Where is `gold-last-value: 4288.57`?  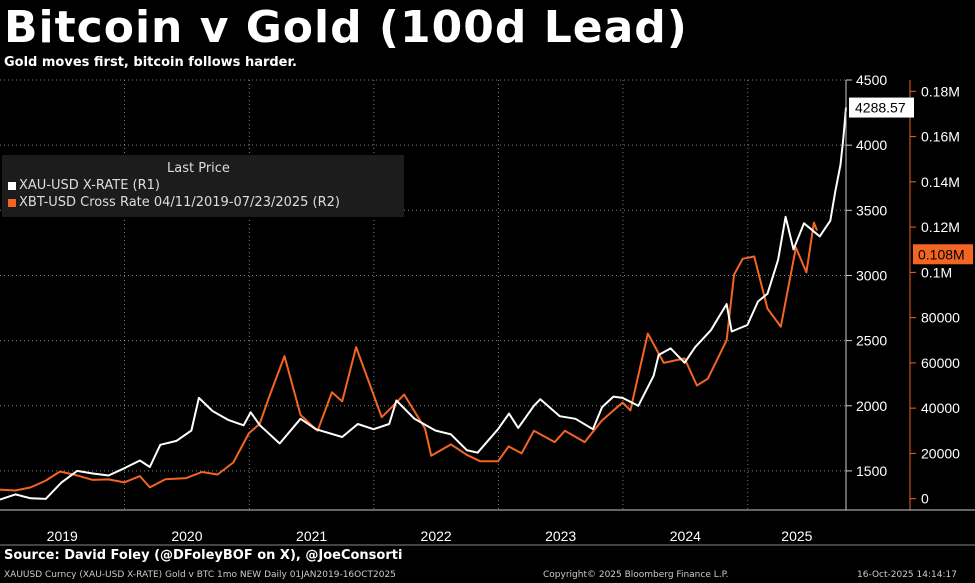 gold-last-value: 4288.57 is located at coordinates (880, 108).